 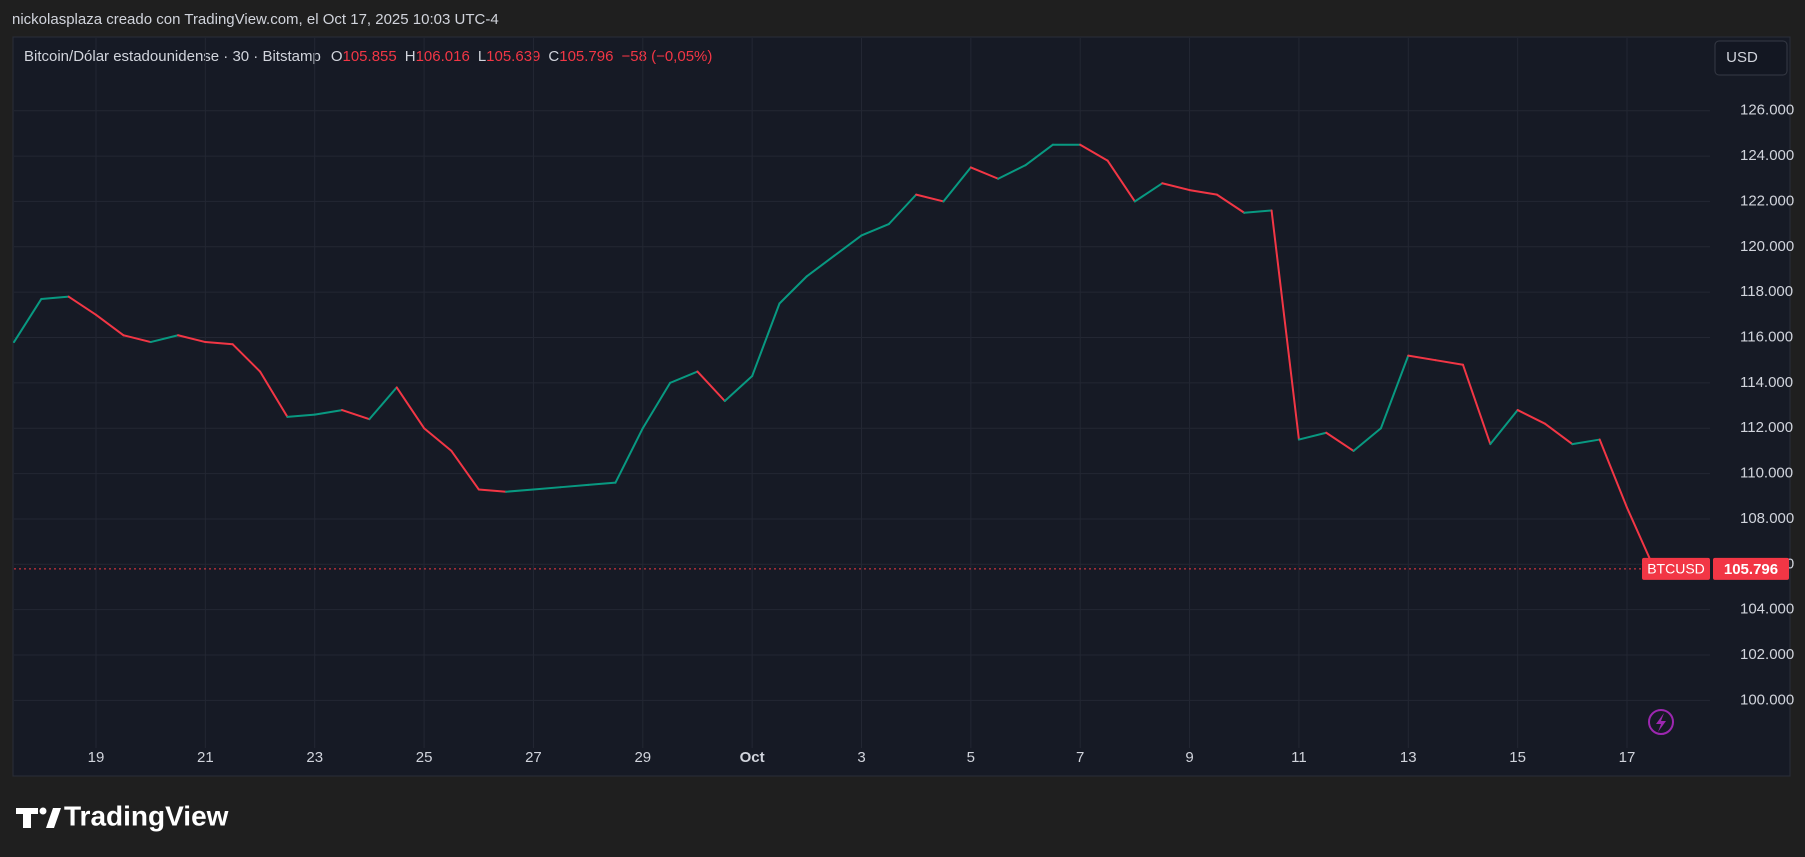 What do you see at coordinates (1767, 200) in the screenshot?
I see `y-tick-label: 122.000` at bounding box center [1767, 200].